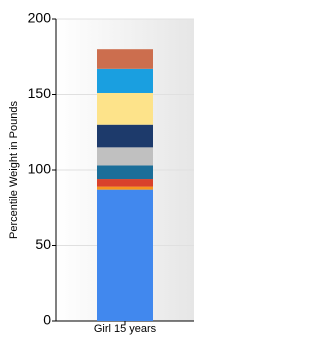  Describe the element at coordinates (43, 244) in the screenshot. I see `y-tick-label: 50` at that location.